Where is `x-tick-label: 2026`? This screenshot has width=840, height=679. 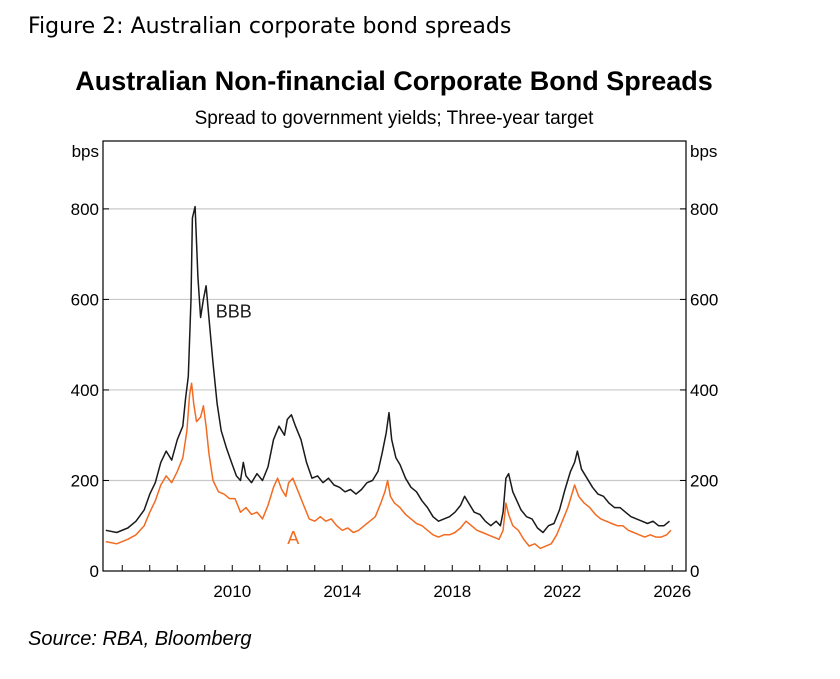
x-tick-label: 2026 is located at coordinates (672, 591).